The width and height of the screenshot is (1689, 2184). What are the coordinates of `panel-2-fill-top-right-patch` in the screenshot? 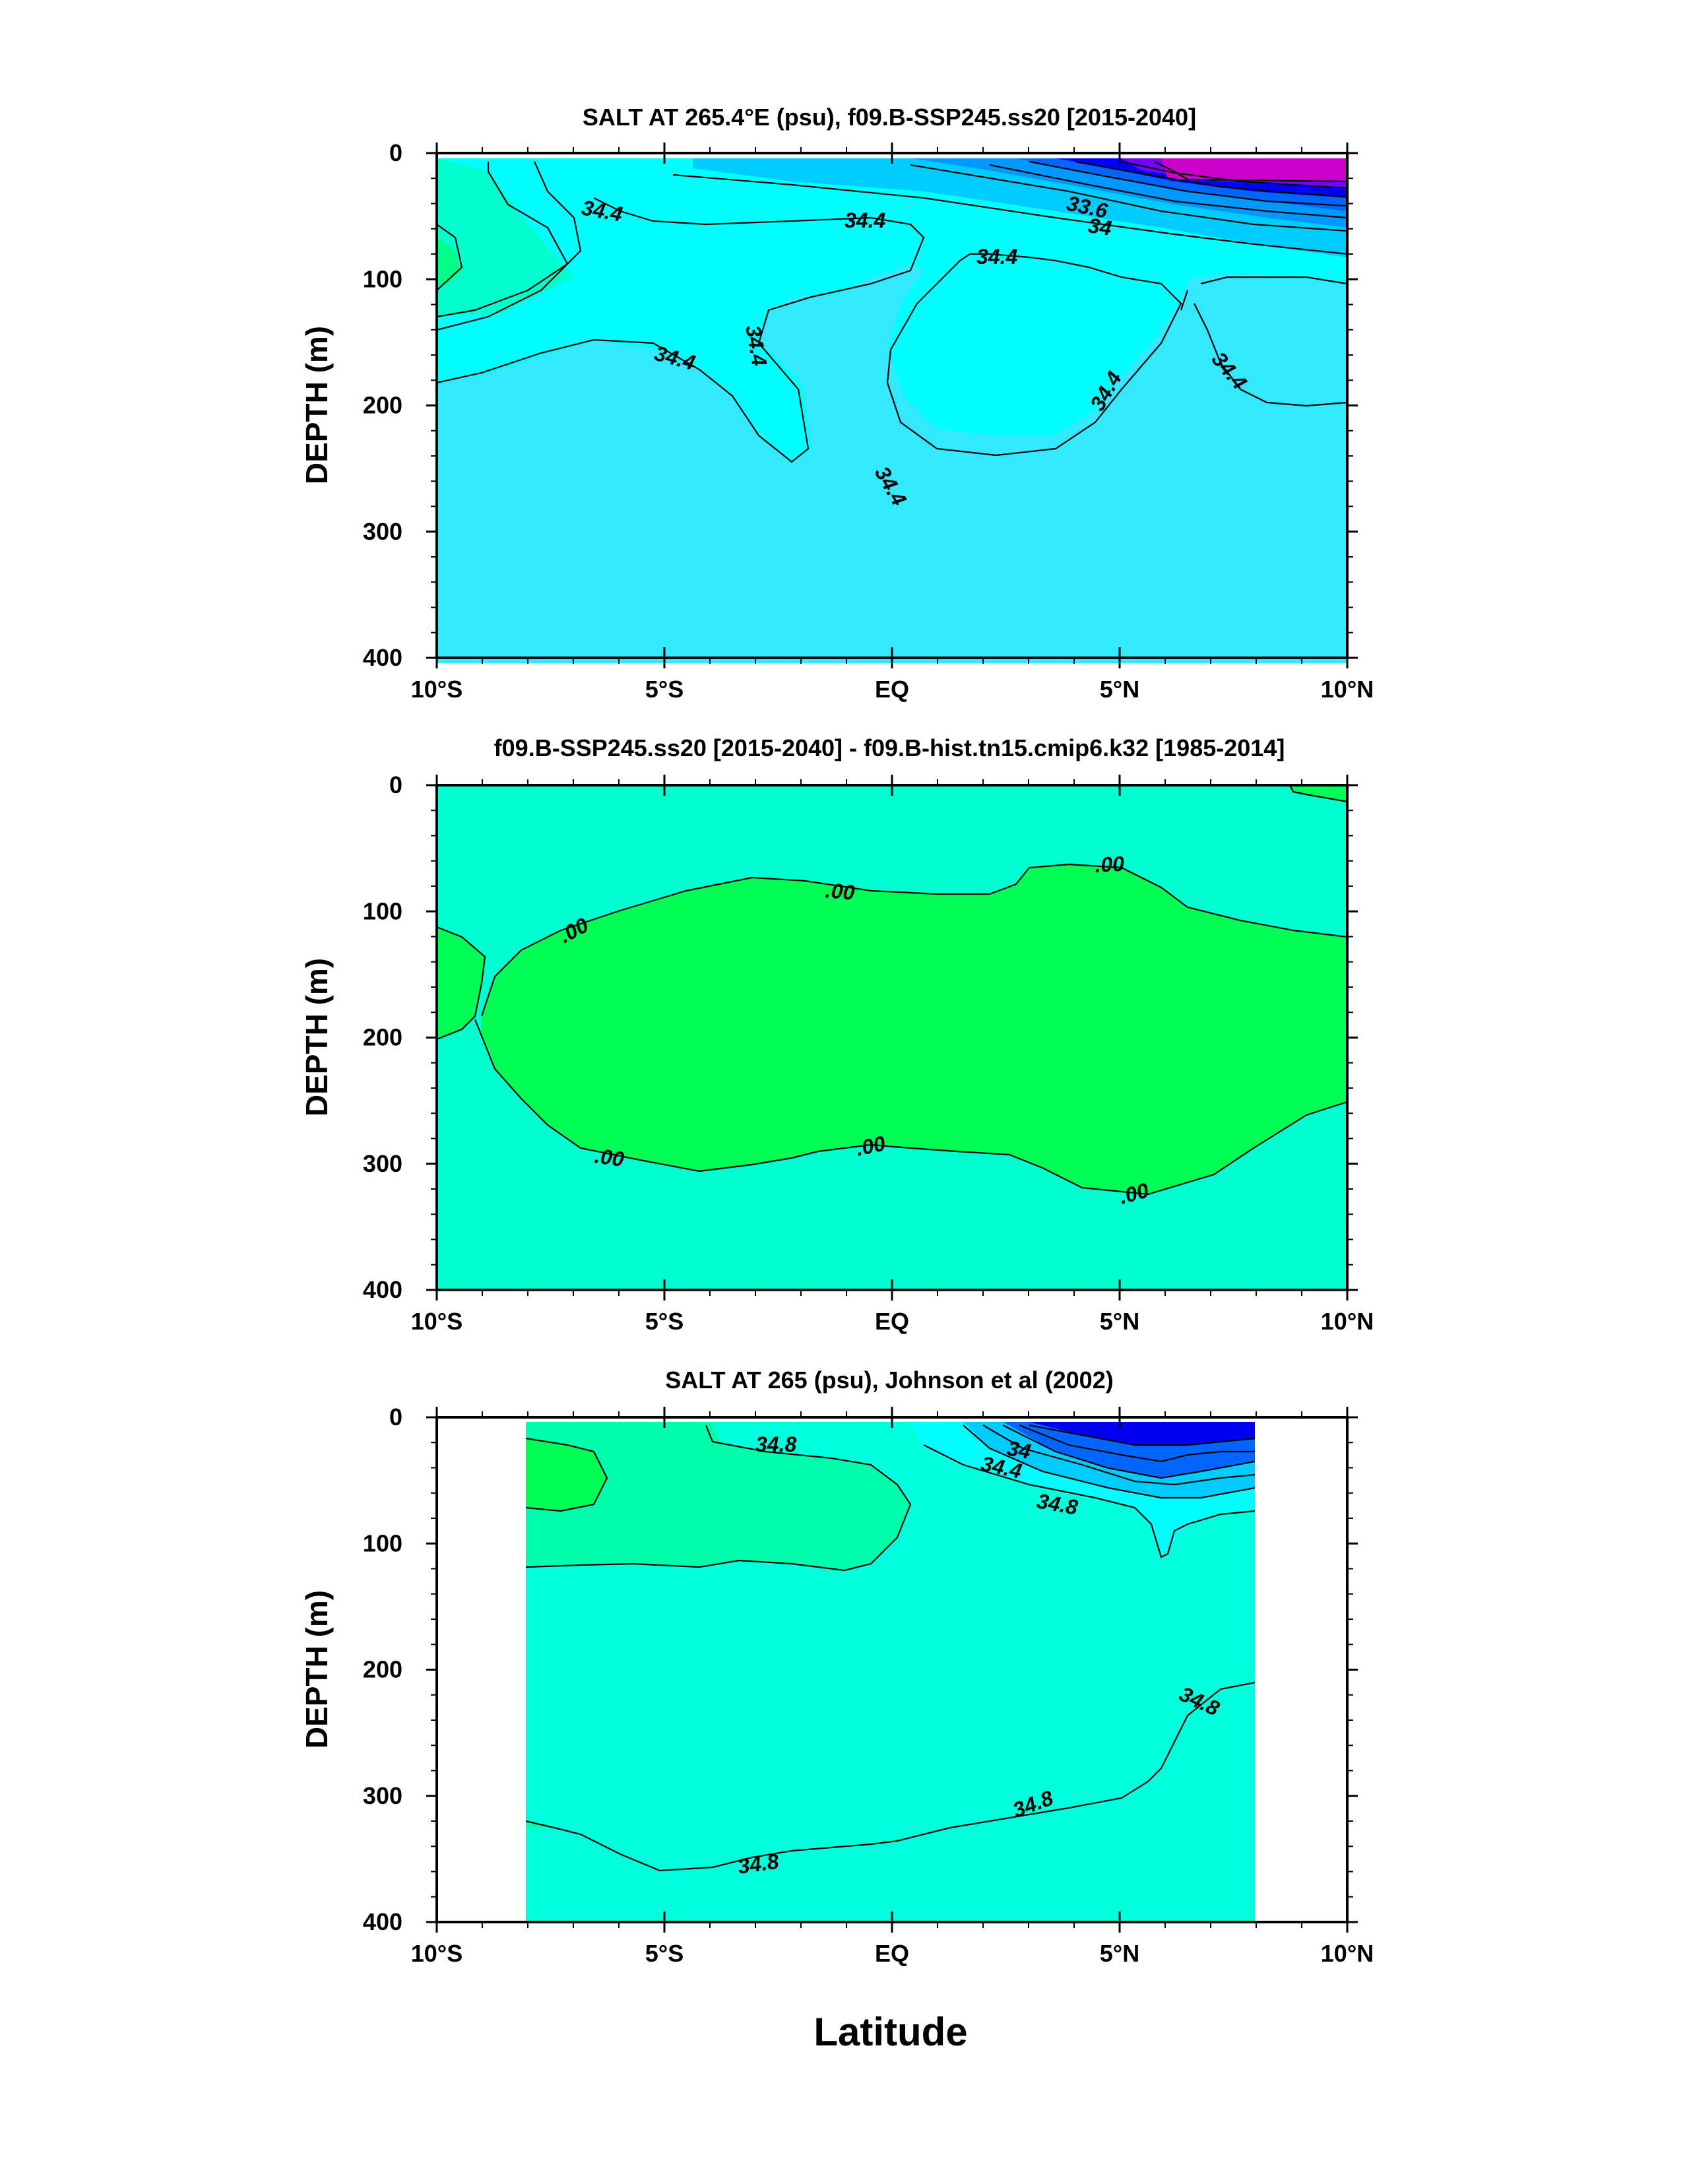 It's located at (1318, 793).